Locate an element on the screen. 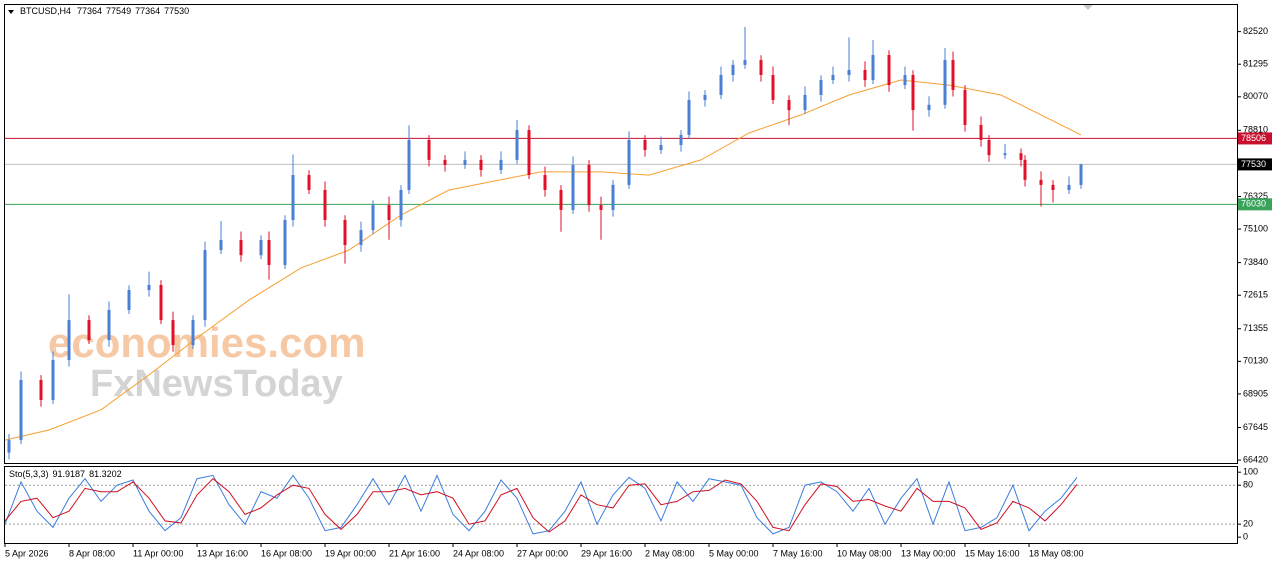  collapse-triangle is located at coordinates (11, 12).